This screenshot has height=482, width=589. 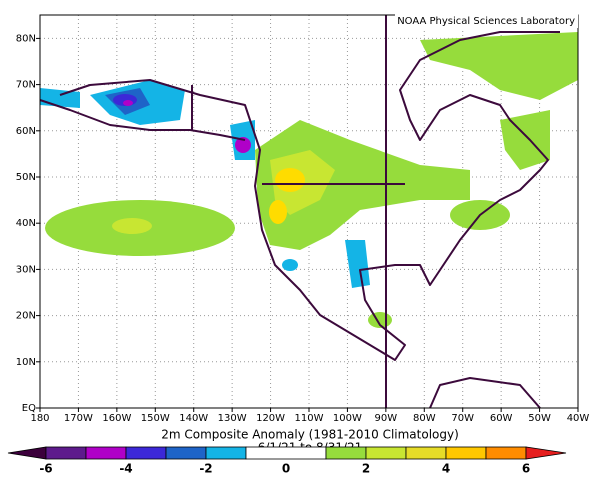 What do you see at coordinates (462, 418) in the screenshot?
I see `x-tick-label: 70W` at bounding box center [462, 418].